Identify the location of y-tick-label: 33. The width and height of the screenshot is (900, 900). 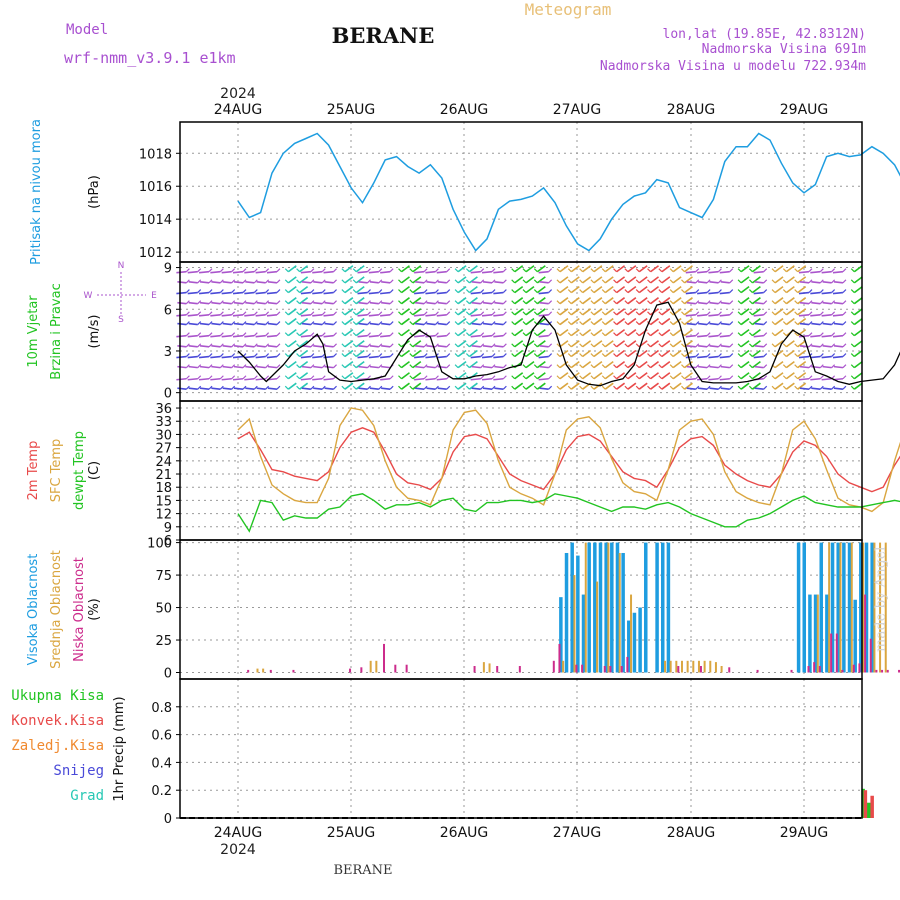
(163, 422).